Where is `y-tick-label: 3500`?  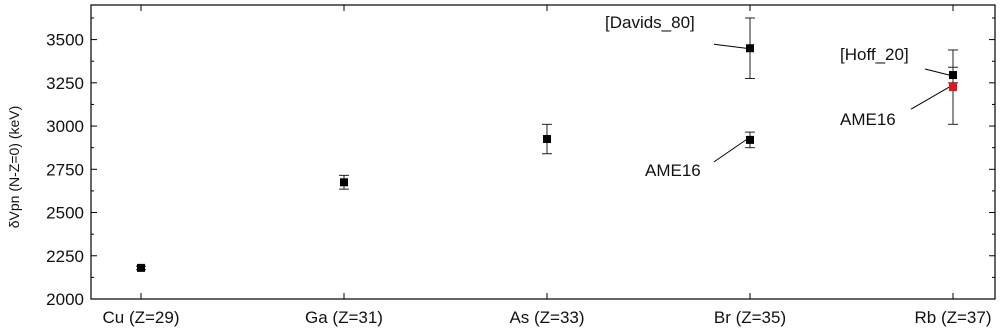 y-tick-label: 3500 is located at coordinates (65, 40).